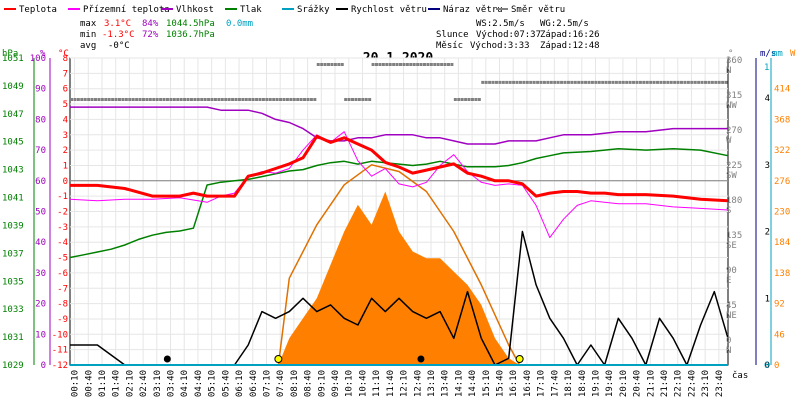 Image resolution: width=800 pixels, height=400 pixels. I want to click on solar-tick: 414, so click(782, 90).